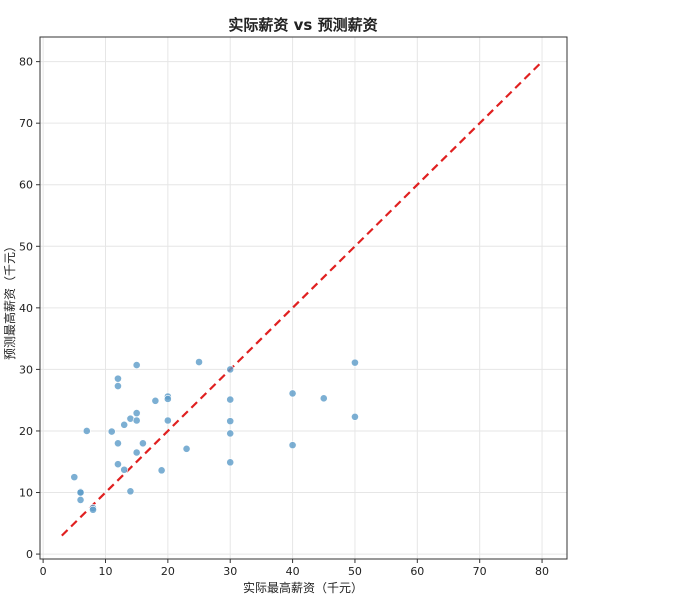  What do you see at coordinates (355, 571) in the screenshot?
I see `x-tick-label: 50` at bounding box center [355, 571].